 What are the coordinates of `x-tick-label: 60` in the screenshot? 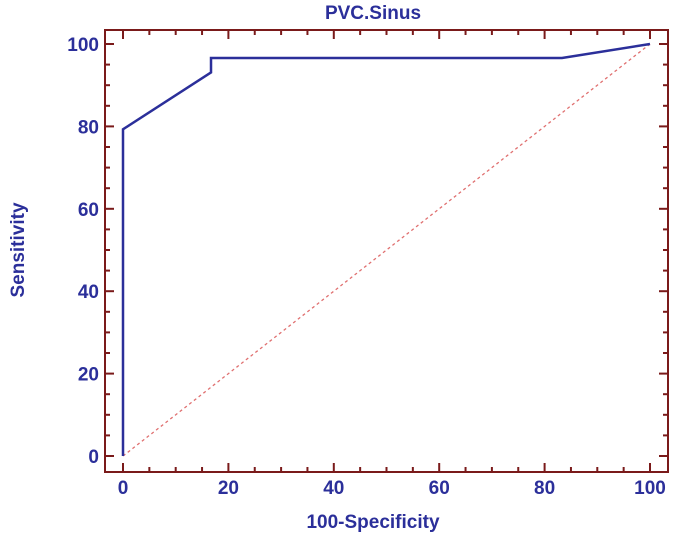 It's located at (439, 488).